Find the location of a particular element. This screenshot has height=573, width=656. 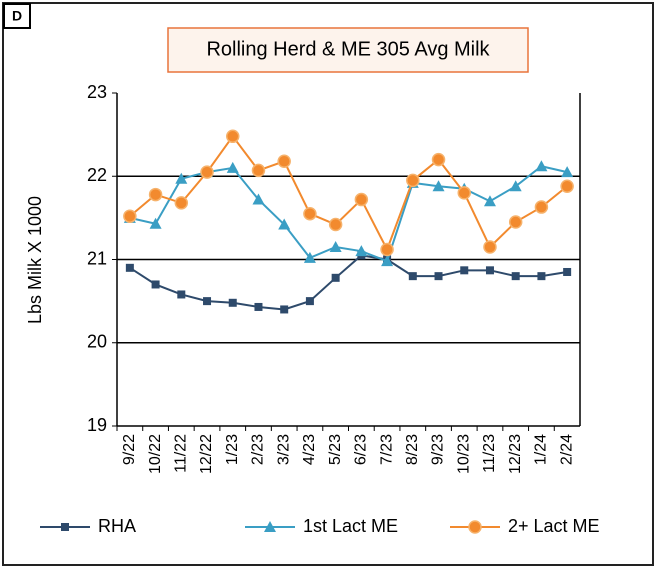

y-tick-label: 23 is located at coordinates (97, 92).